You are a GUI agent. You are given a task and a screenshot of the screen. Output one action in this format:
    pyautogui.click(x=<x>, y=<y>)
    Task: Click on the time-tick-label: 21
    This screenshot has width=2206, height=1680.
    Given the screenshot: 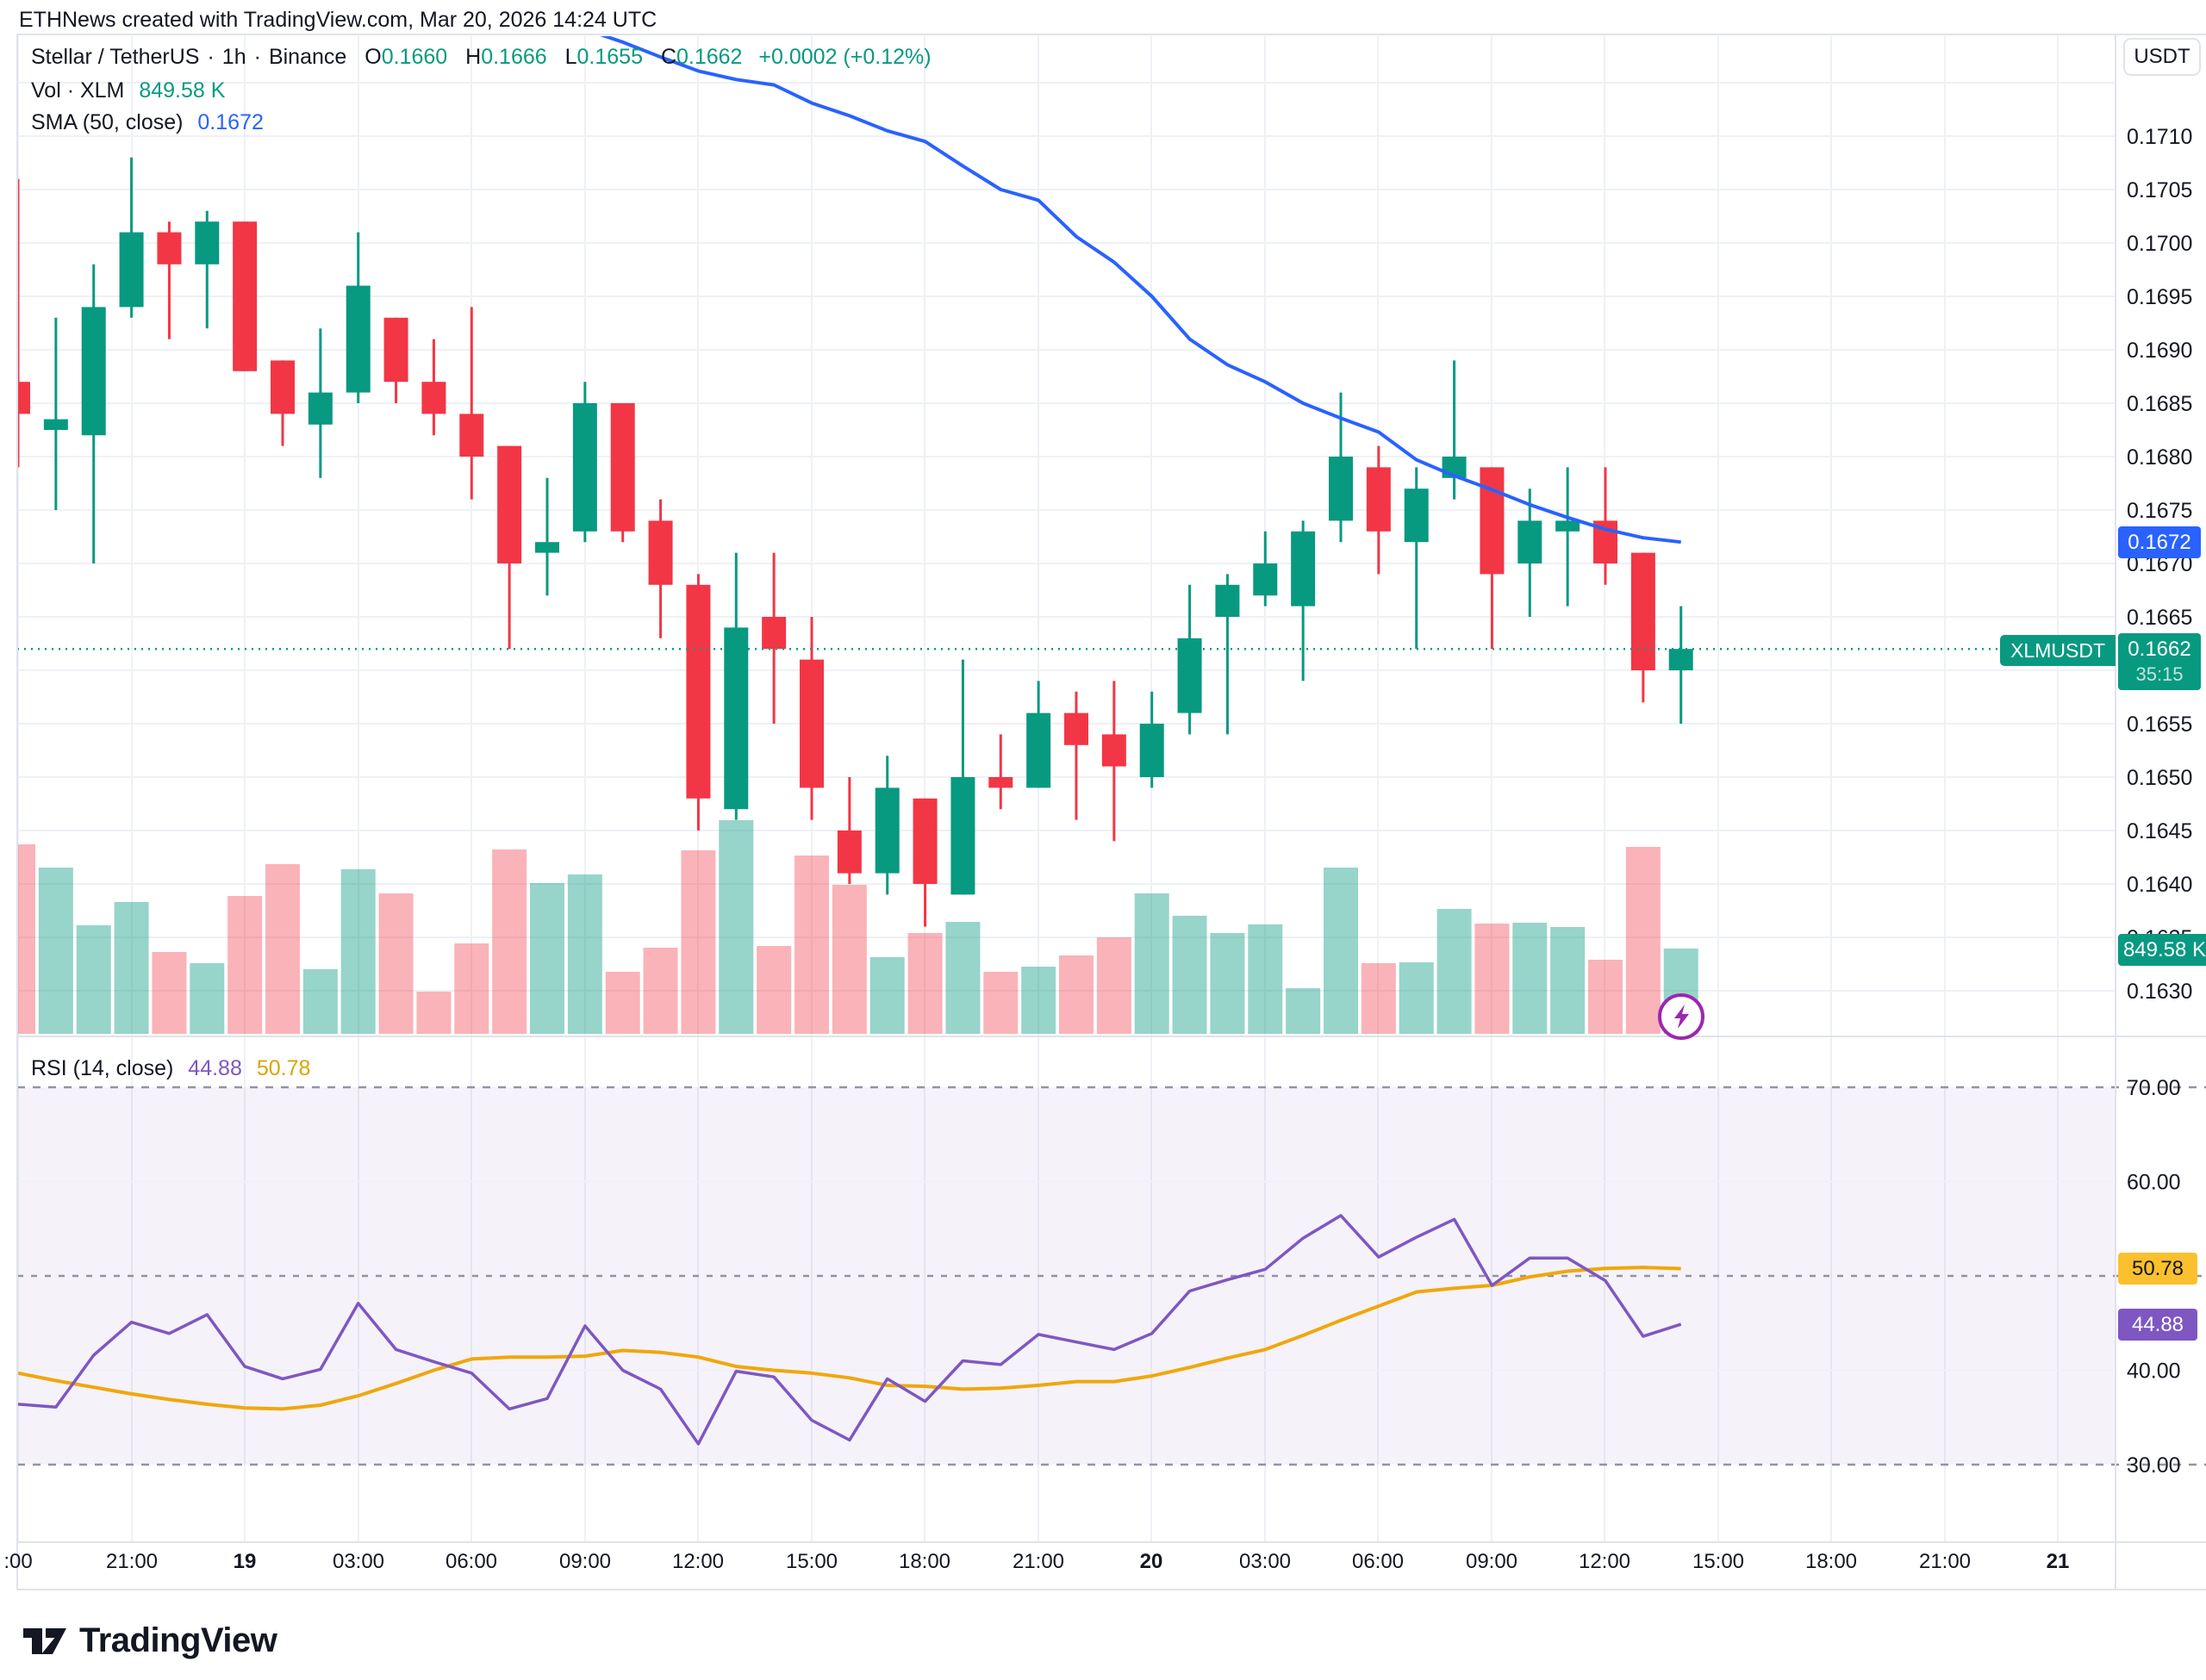 What is the action you would take?
    pyautogui.click(x=2058, y=1562)
    